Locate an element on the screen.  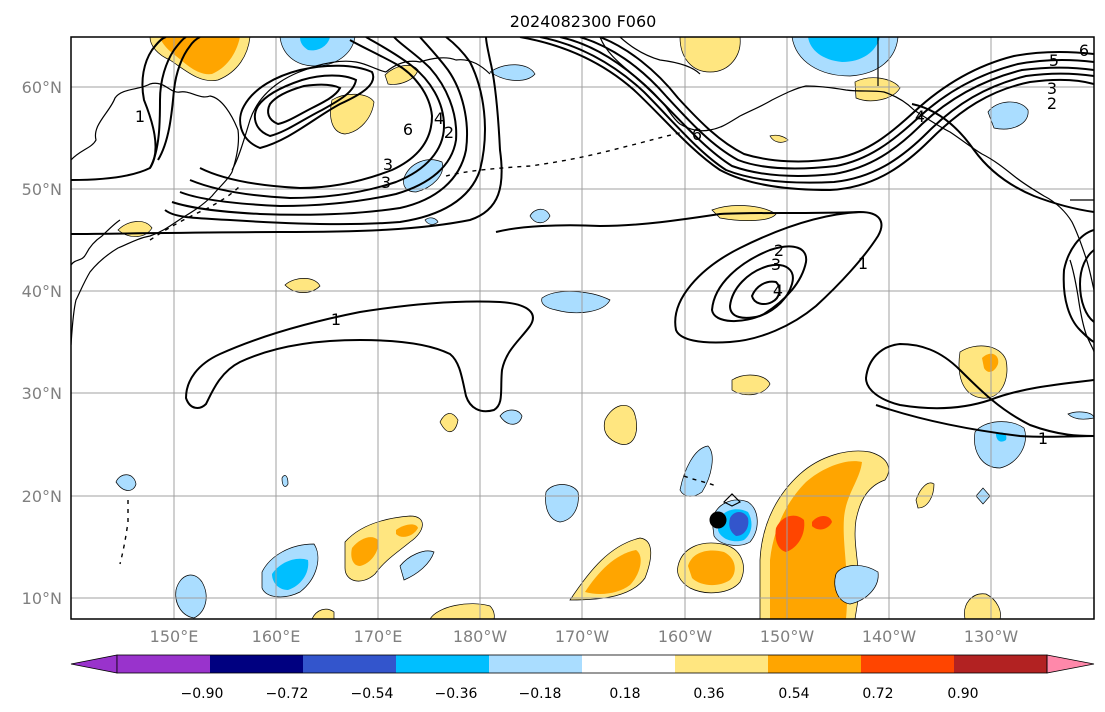
colorbar-extend-max is located at coordinates (1070, 664).